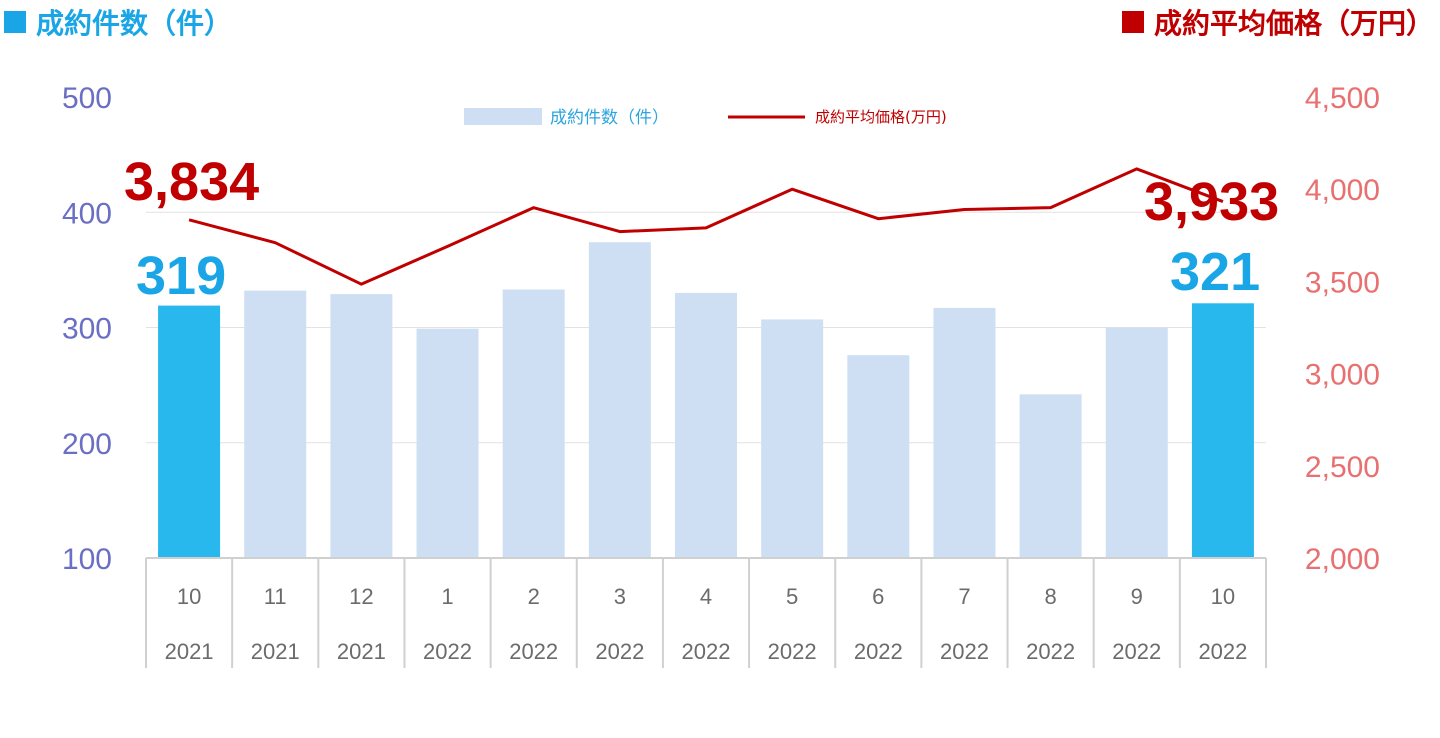  I want to click on x-tick-month: 12, so click(361, 596).